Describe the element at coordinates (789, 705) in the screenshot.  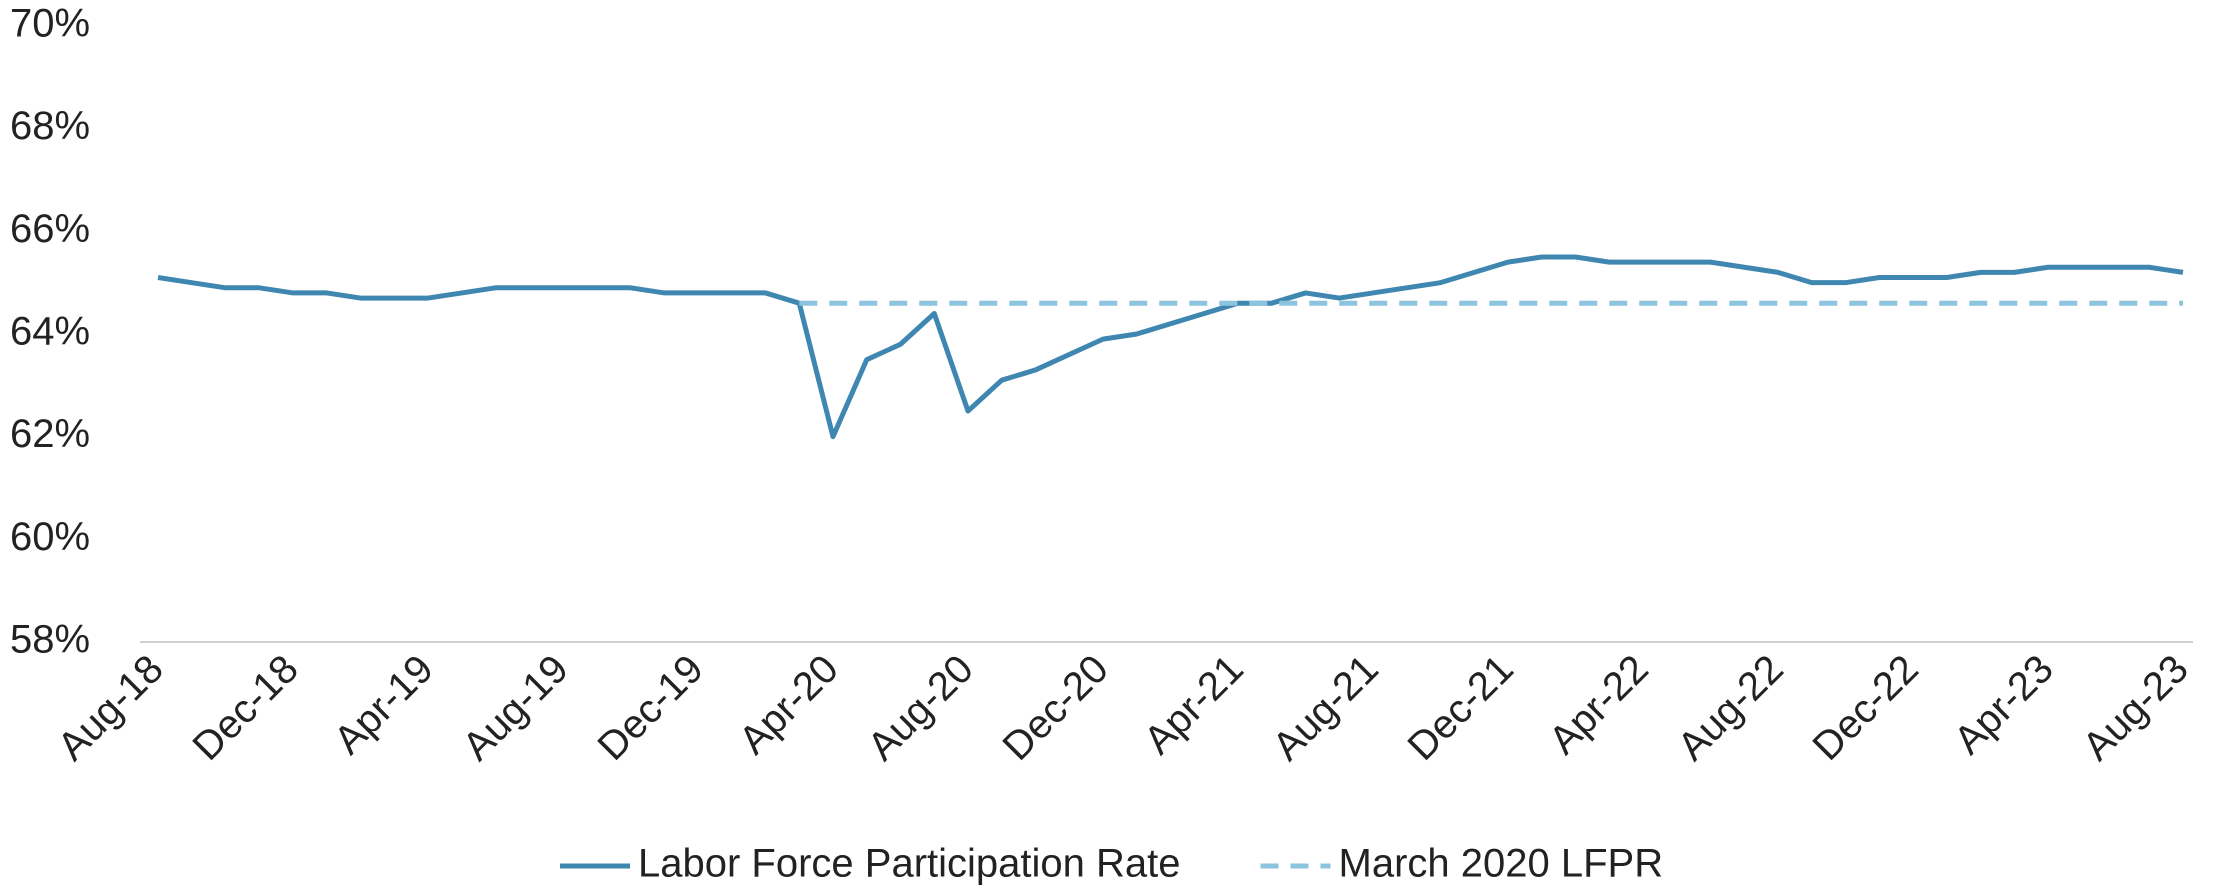
I see `x-tick-label: Apr-20` at that location.